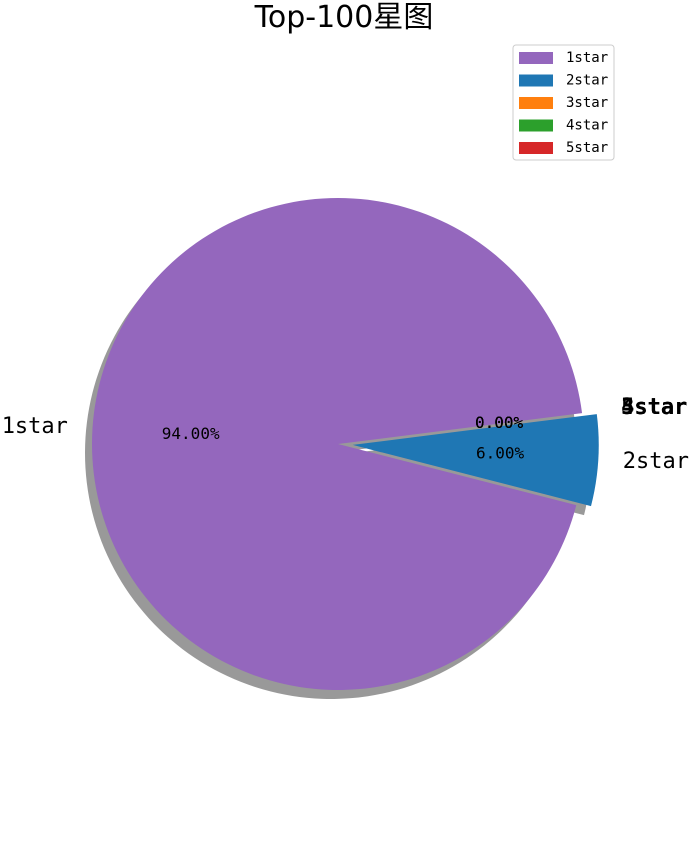  I want to click on chart-title: Top-100星图, so click(344, 17).